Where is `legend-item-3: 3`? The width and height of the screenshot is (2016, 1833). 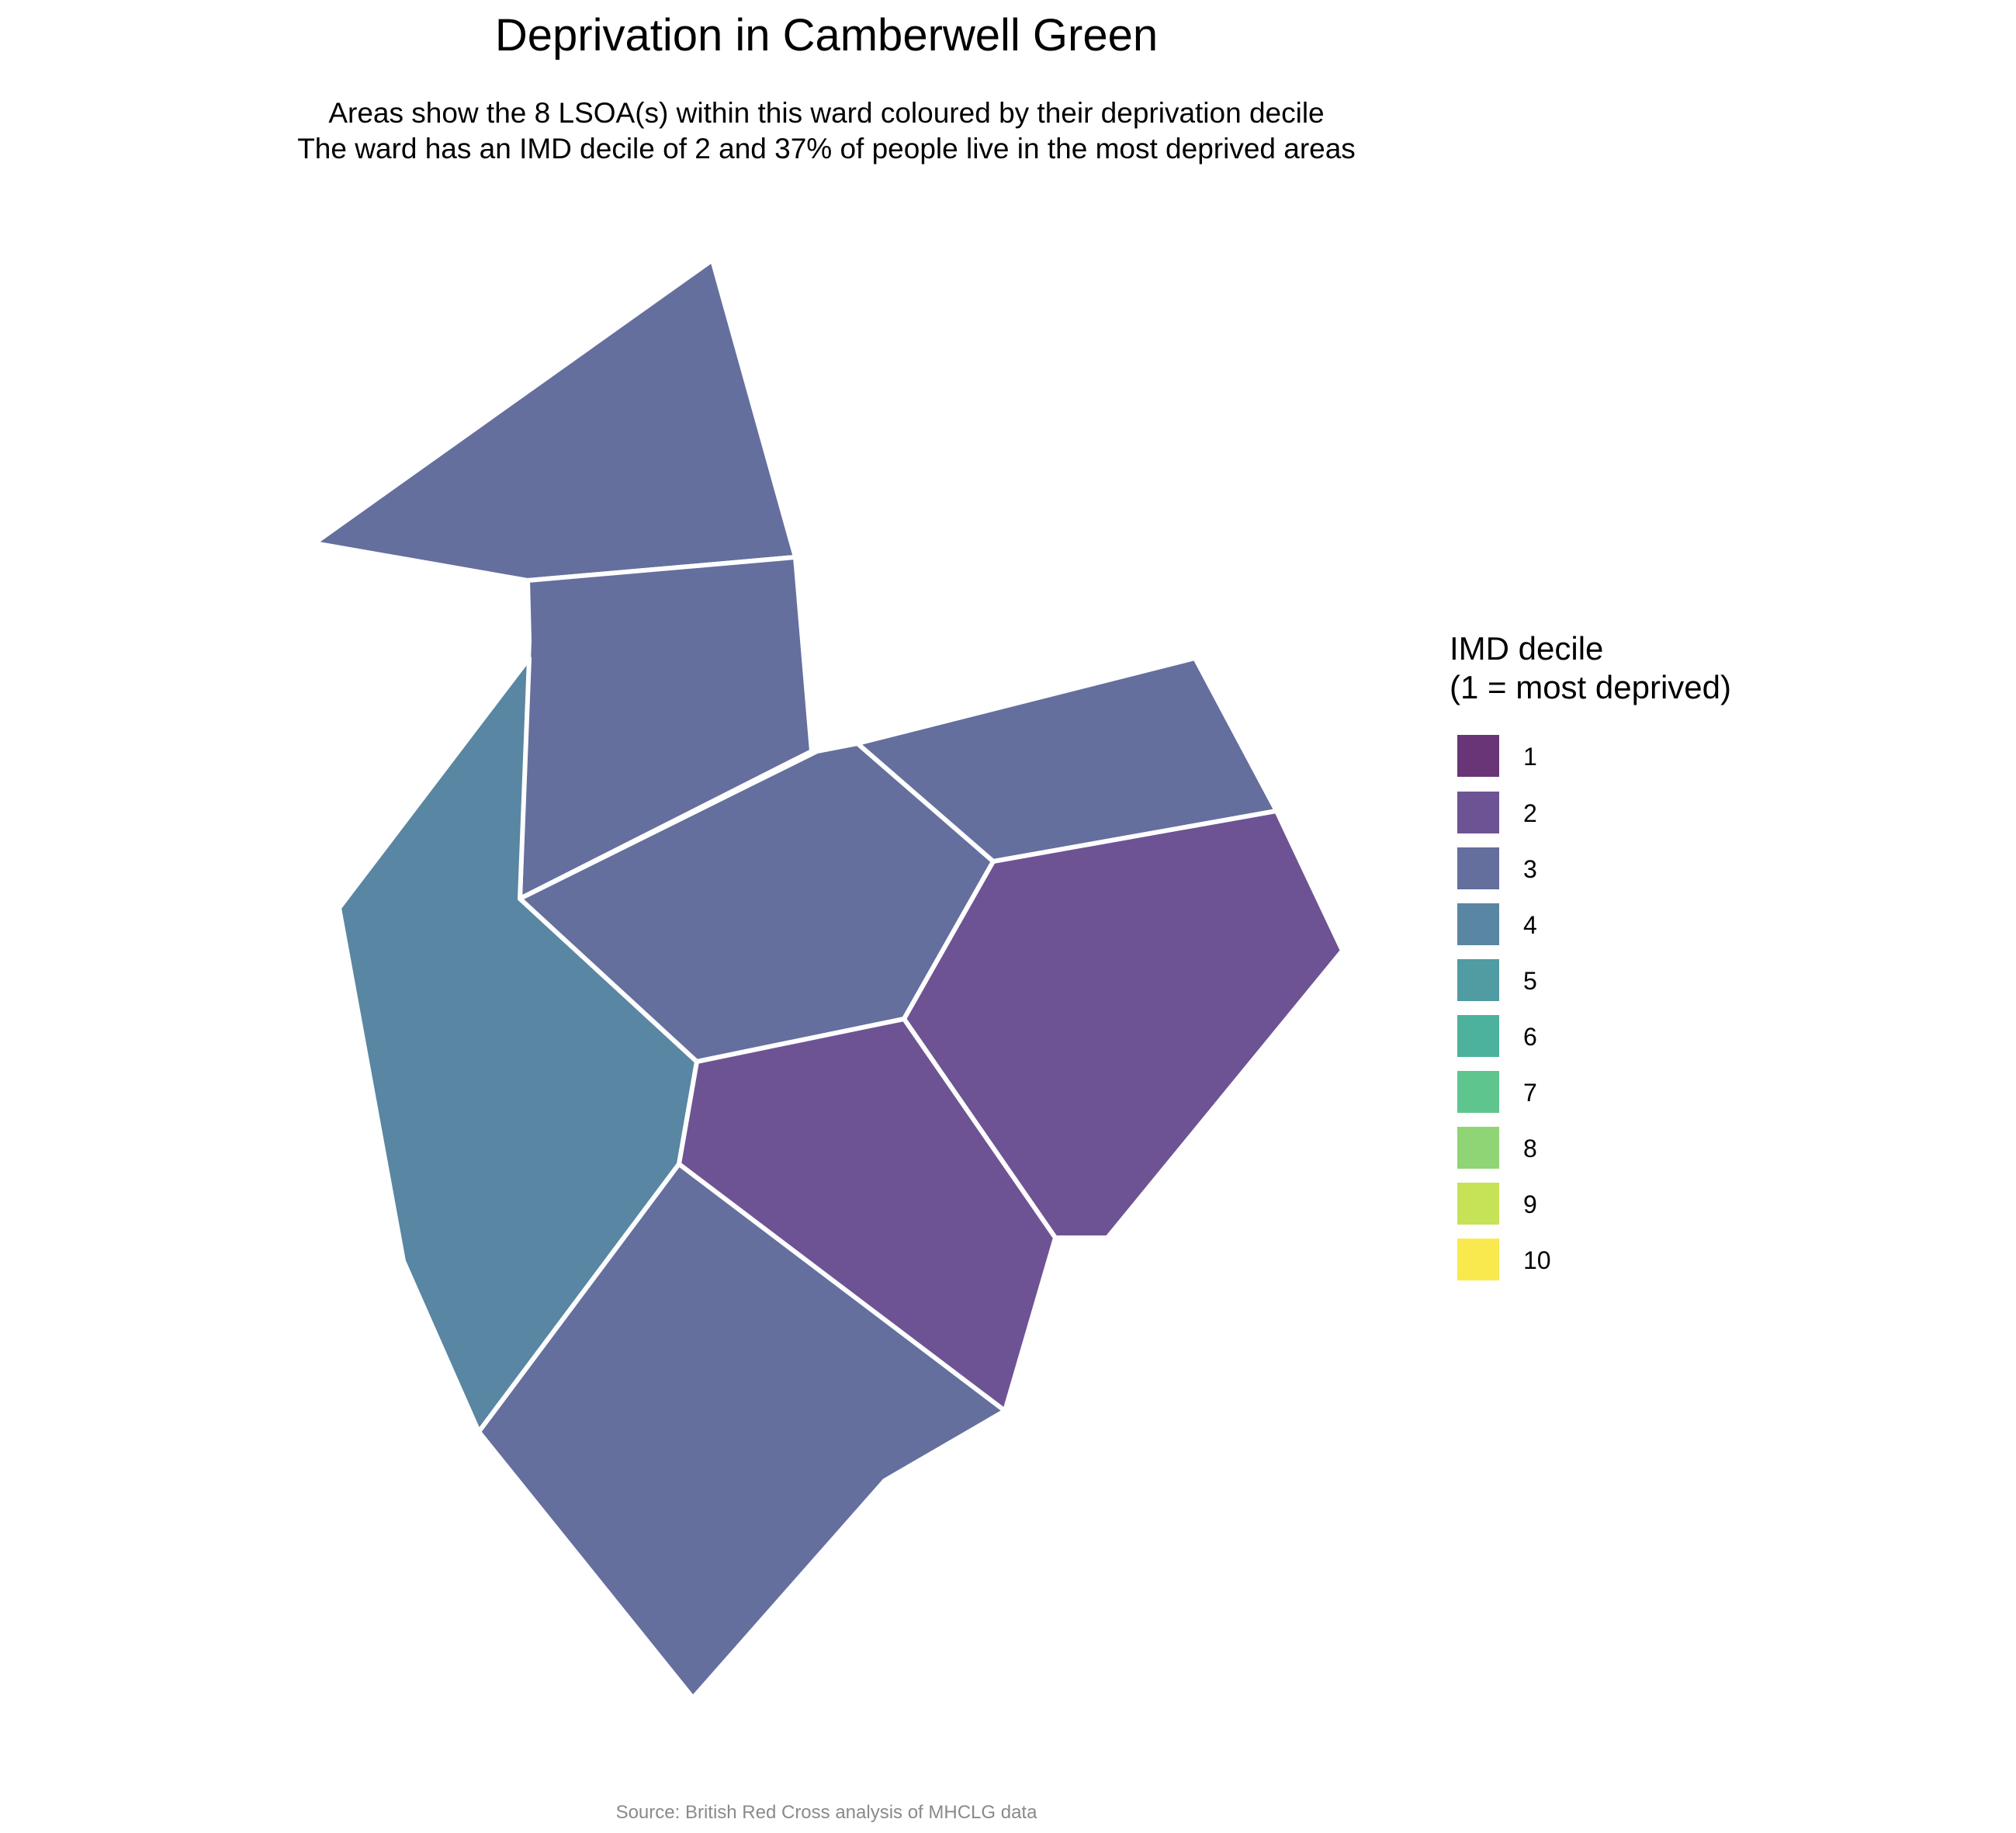 legend-item-3: 3 is located at coordinates (1497, 868).